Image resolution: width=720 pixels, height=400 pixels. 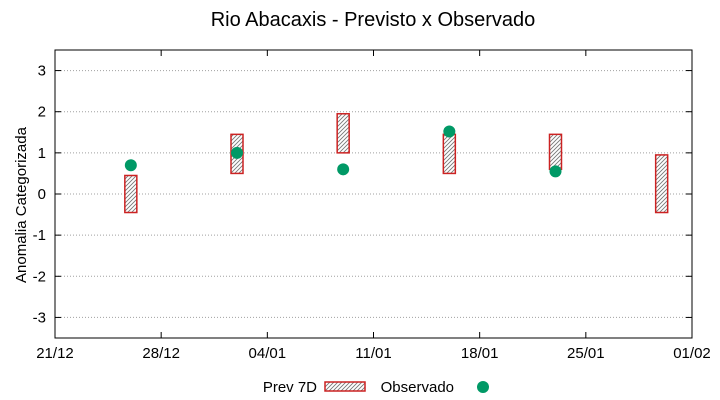 I want to click on y-tick-label: 2, so click(x=42, y=112).